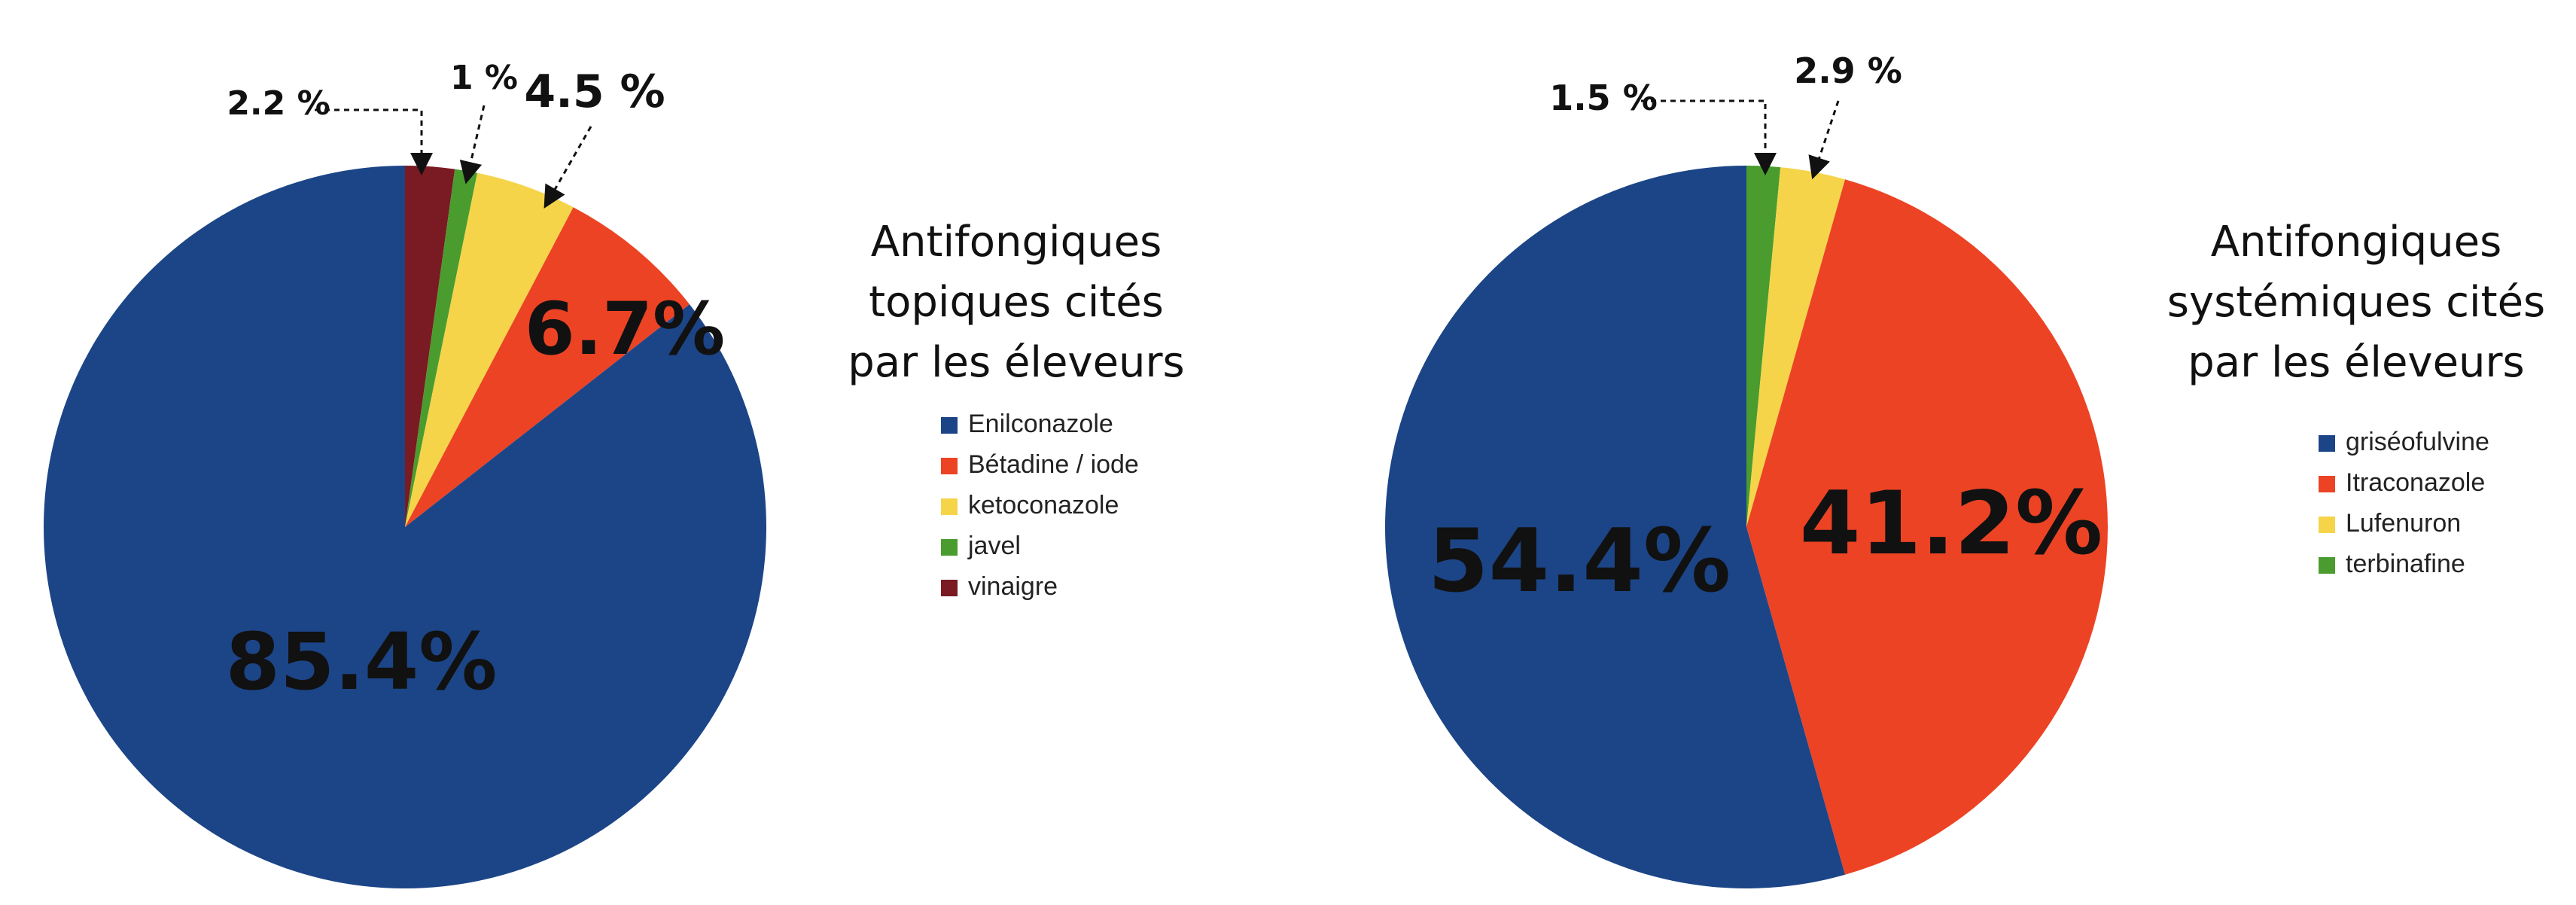  What do you see at coordinates (2327, 443) in the screenshot?
I see `legend-swatch-griseofulvine` at bounding box center [2327, 443].